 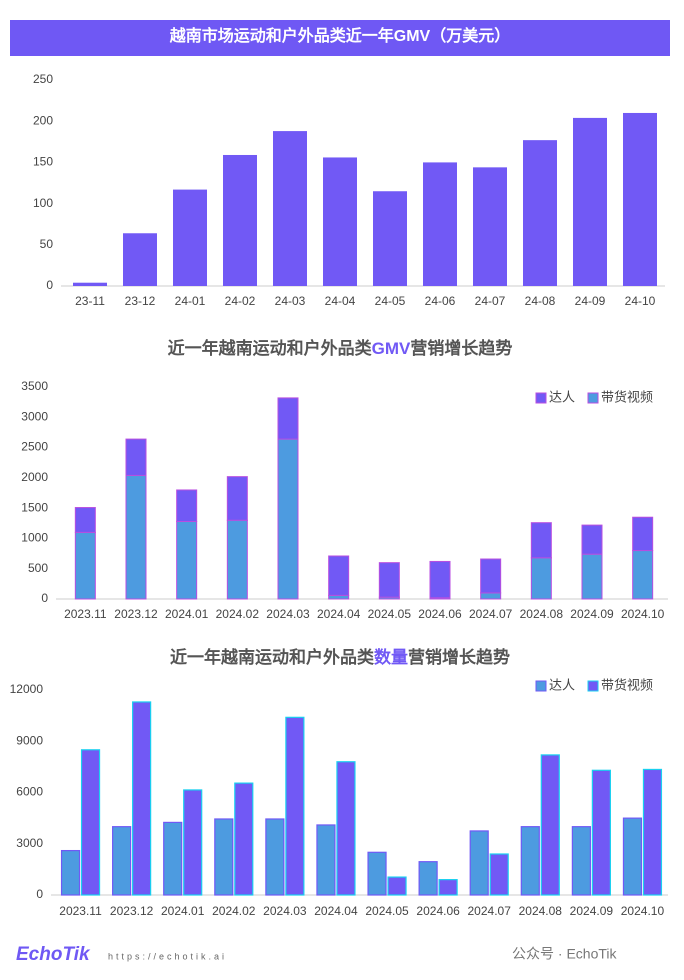 What do you see at coordinates (27, 689) in the screenshot?
I see `y-tick-label: 12000` at bounding box center [27, 689].